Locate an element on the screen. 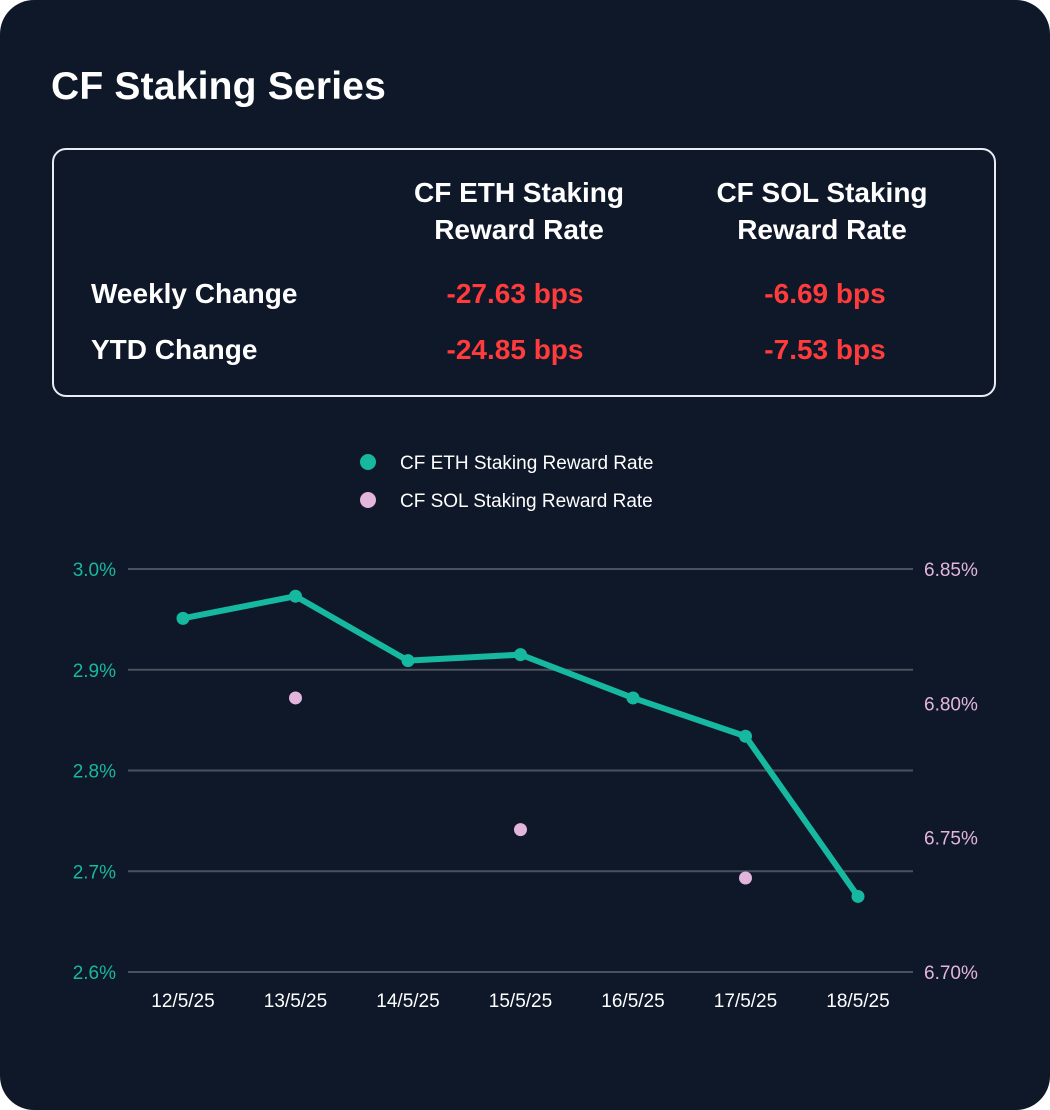 Image resolution: width=1050 pixels, height=1110 pixels. legend-label-sol: CF SOL Staking Reward Rate is located at coordinates (526, 501).